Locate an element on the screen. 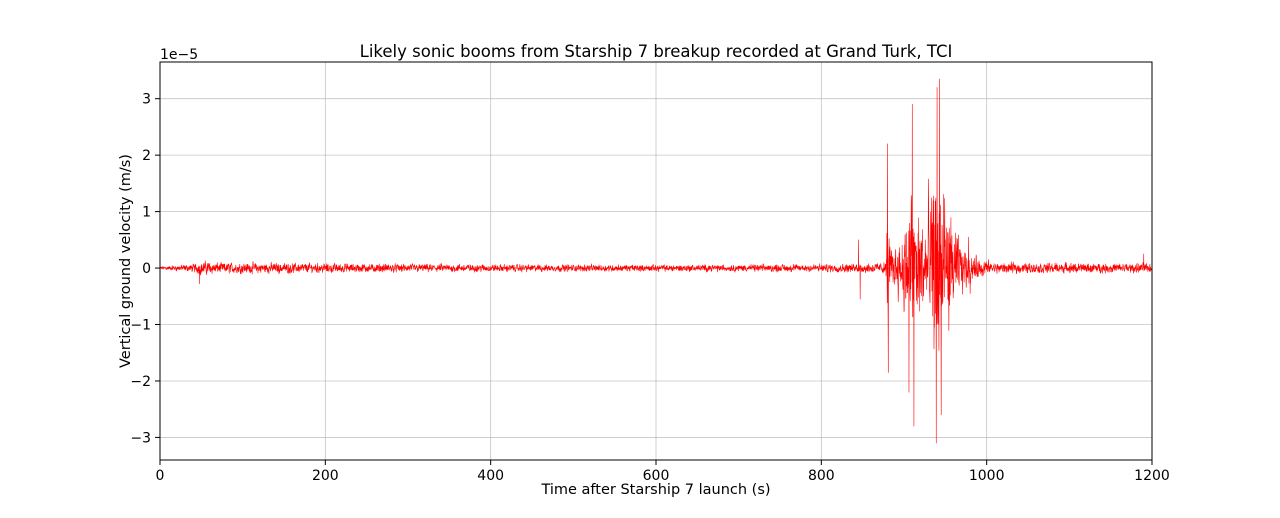 The height and width of the screenshot is (518, 1280). x-tick-label: 200 is located at coordinates (325, 476).